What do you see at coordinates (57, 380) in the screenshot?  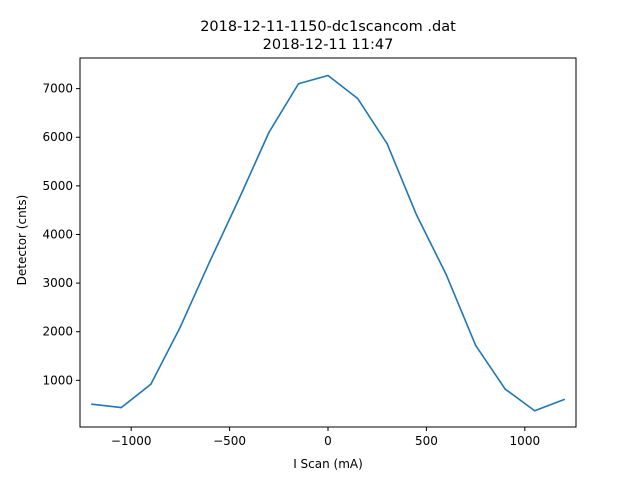 I see `y-tick-label: 1000` at bounding box center [57, 380].